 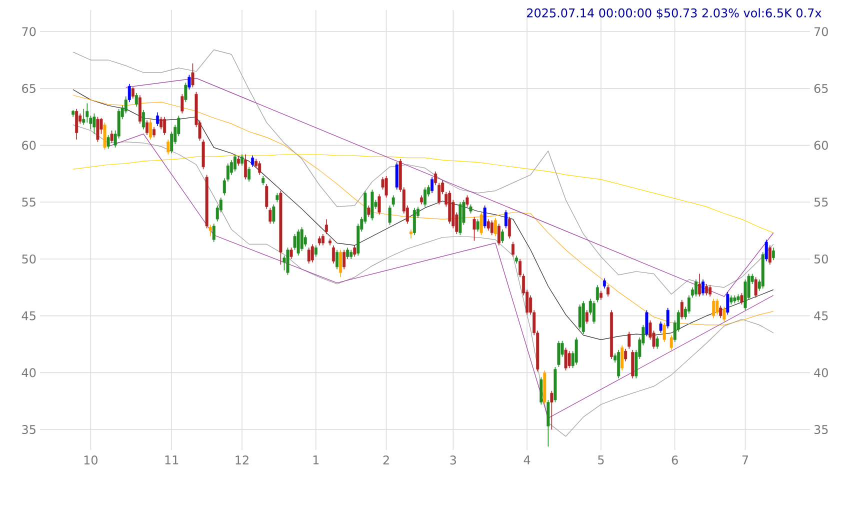 I want to click on x-tick-label: 6, so click(x=675, y=460).